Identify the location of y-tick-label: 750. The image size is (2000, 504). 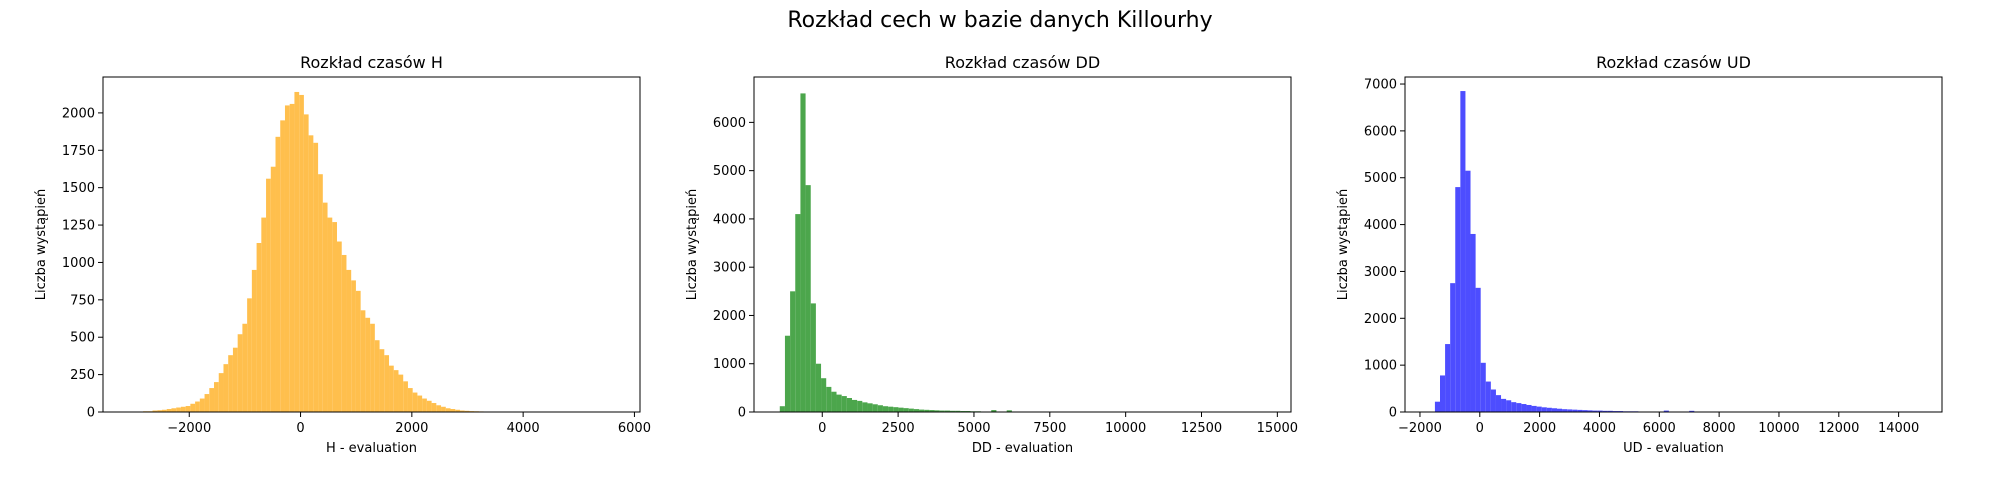
(82, 300).